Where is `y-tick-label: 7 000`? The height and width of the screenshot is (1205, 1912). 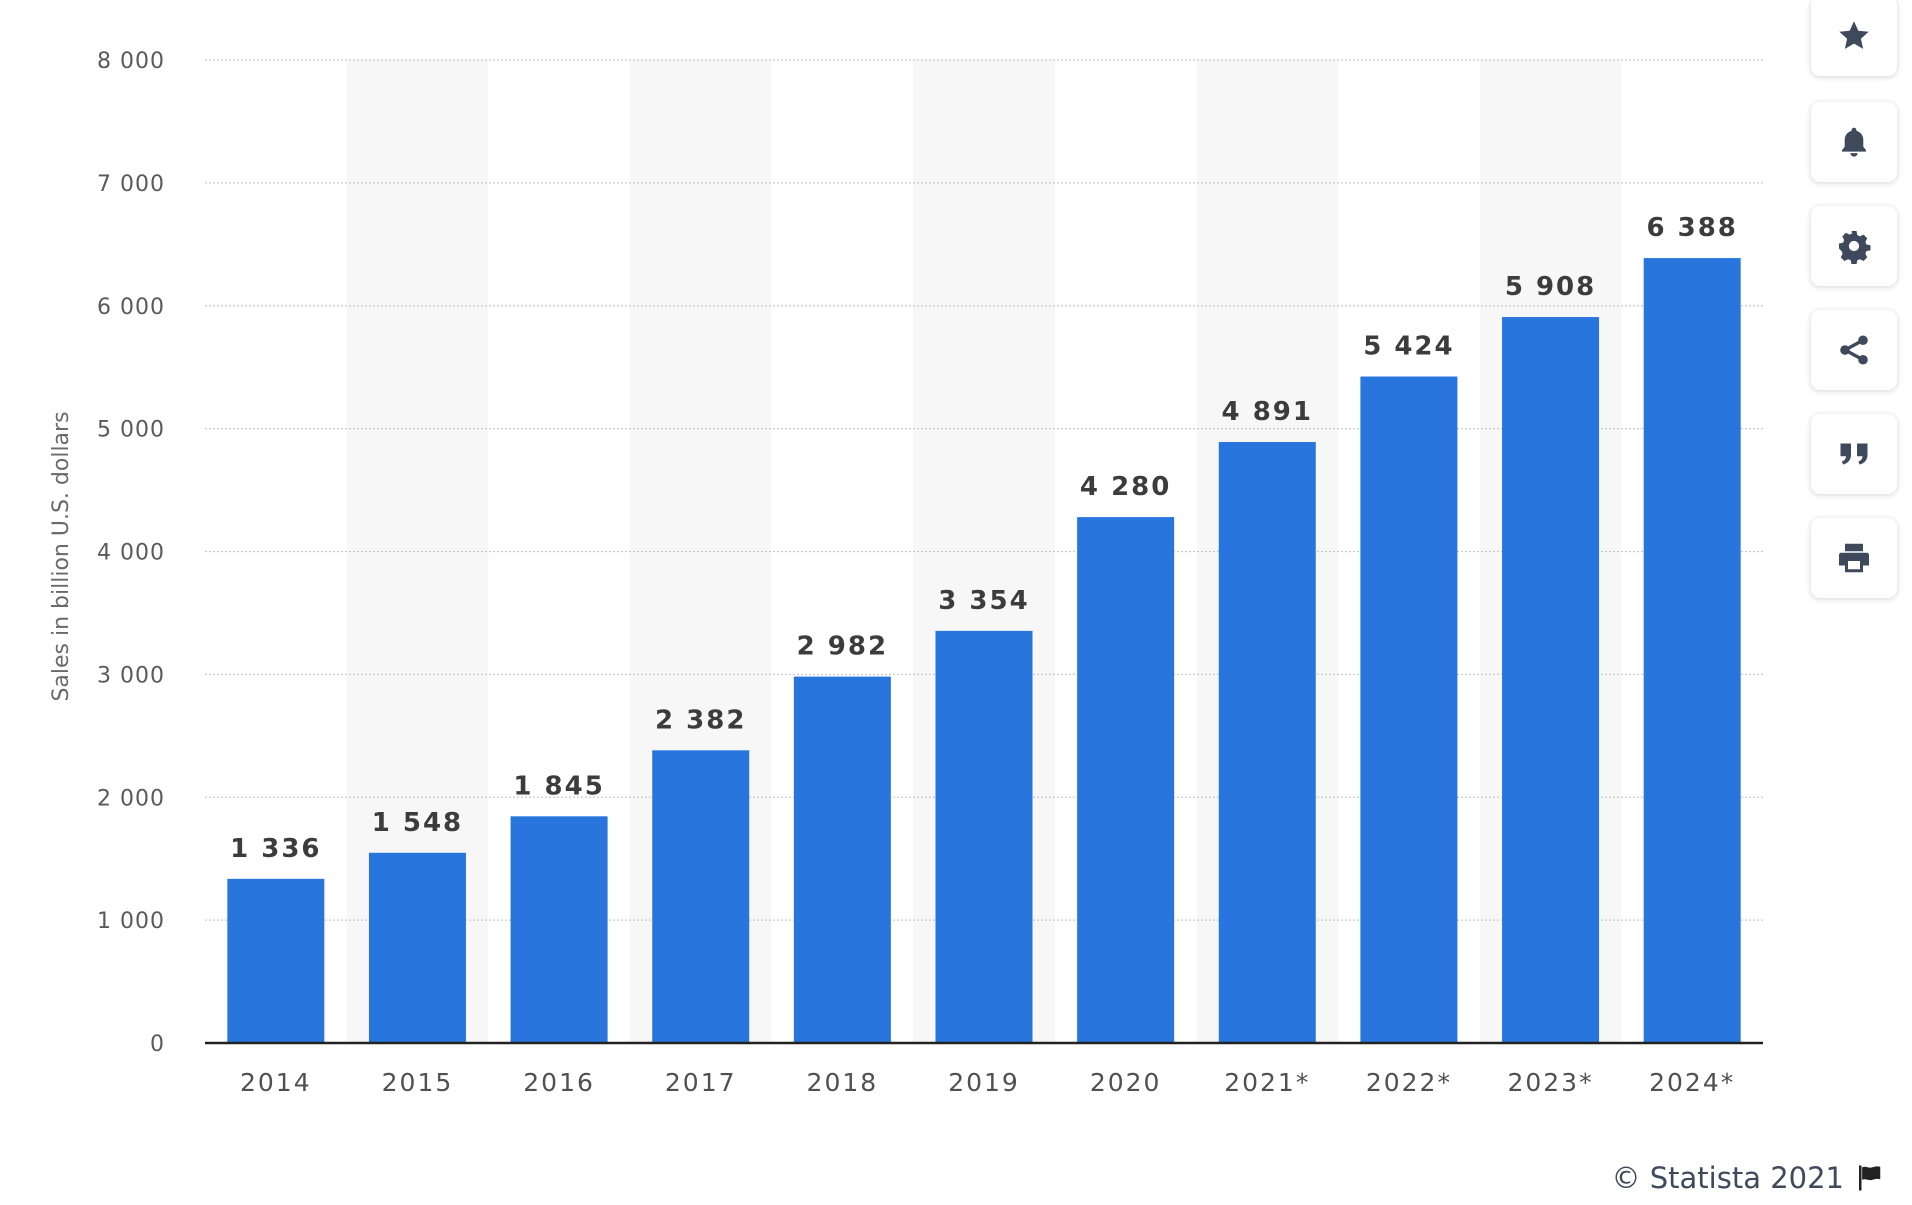
y-tick-label: 7 000 is located at coordinates (131, 184).